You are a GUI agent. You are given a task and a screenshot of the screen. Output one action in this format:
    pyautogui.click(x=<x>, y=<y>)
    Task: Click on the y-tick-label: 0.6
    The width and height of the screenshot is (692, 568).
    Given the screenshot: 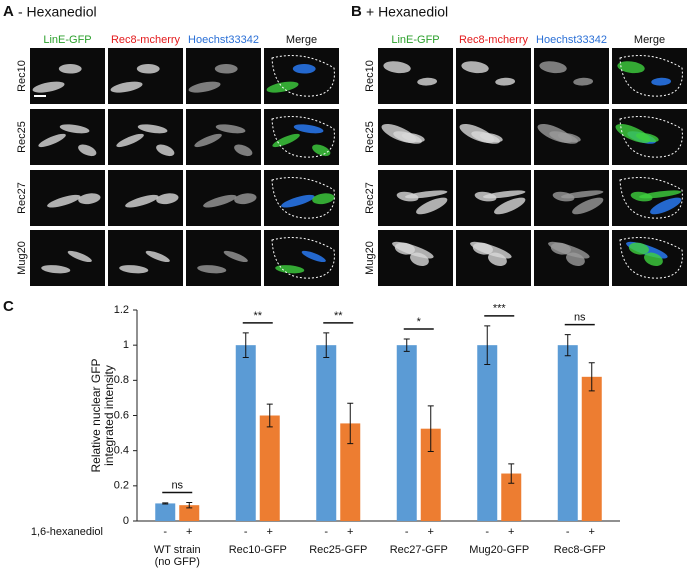 What is the action you would take?
    pyautogui.click(x=121, y=415)
    